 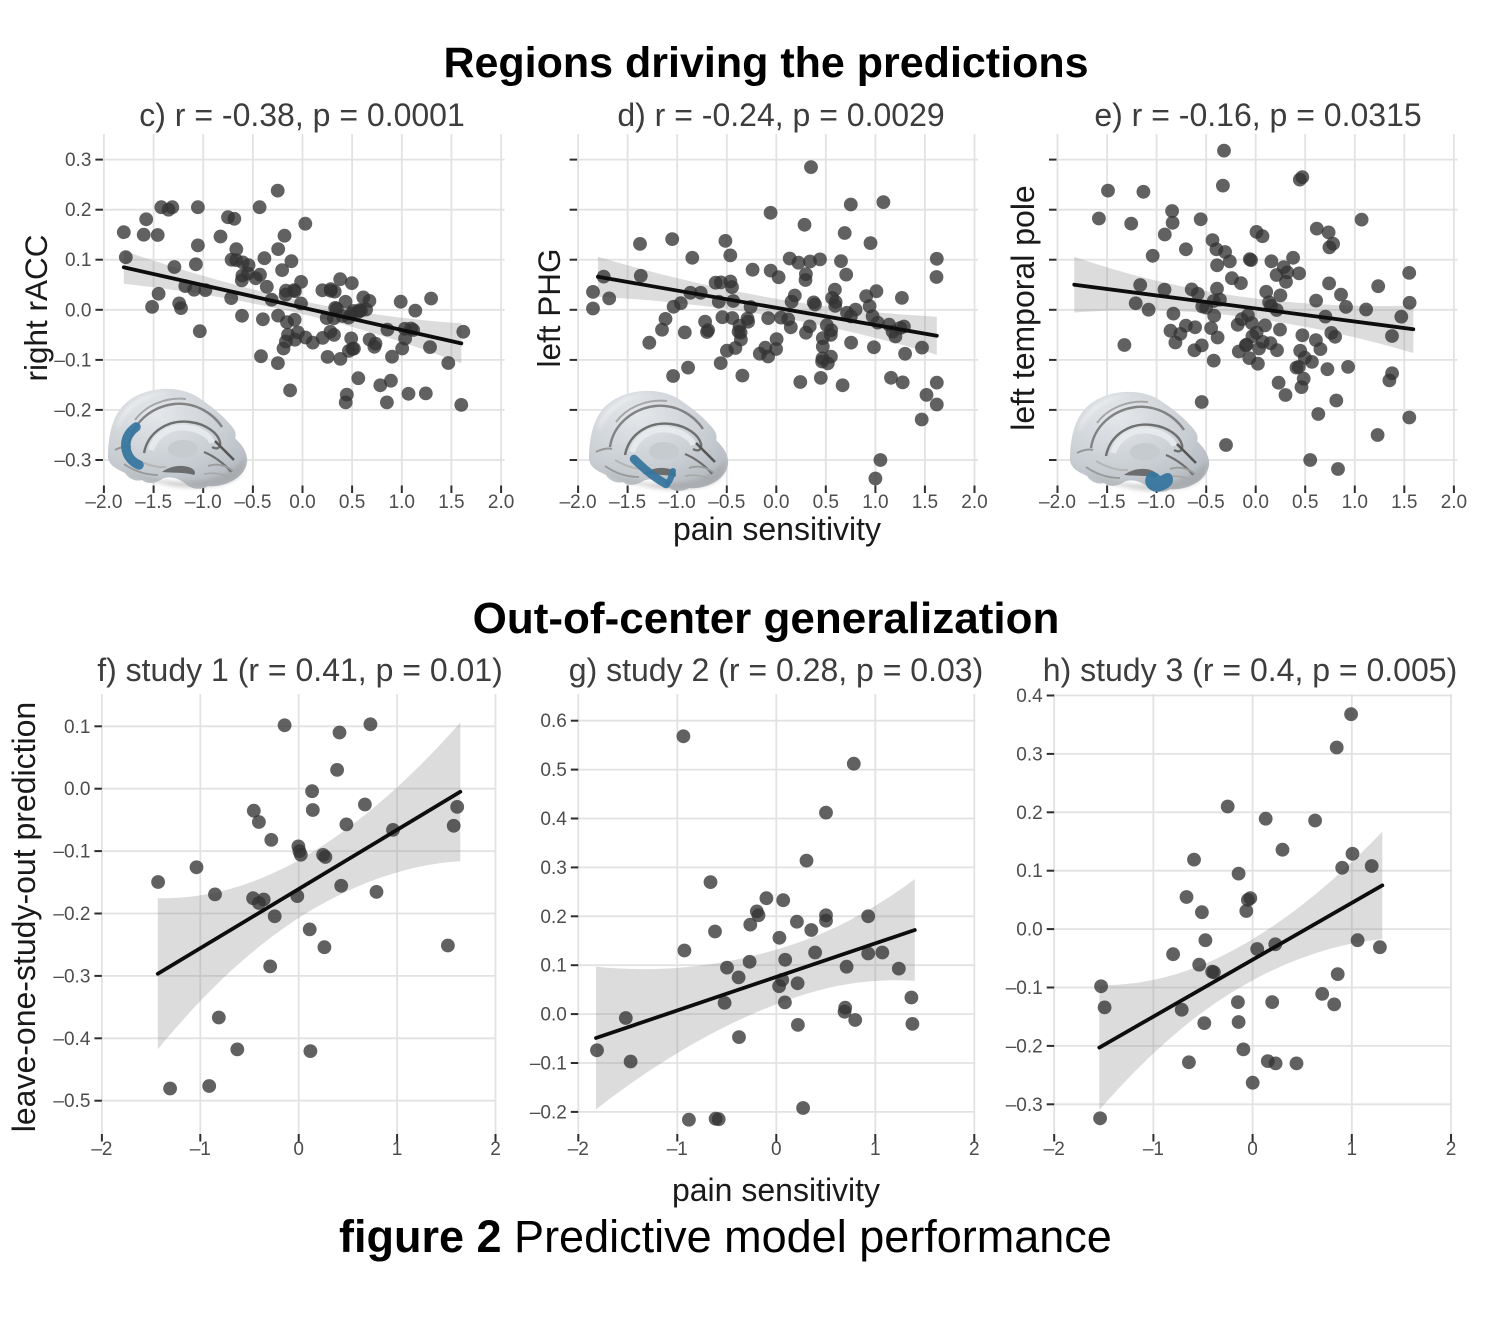 What do you see at coordinates (1257, 115) in the screenshot?
I see `svg-text: e) r = -0.16, p = 0.0315` at bounding box center [1257, 115].